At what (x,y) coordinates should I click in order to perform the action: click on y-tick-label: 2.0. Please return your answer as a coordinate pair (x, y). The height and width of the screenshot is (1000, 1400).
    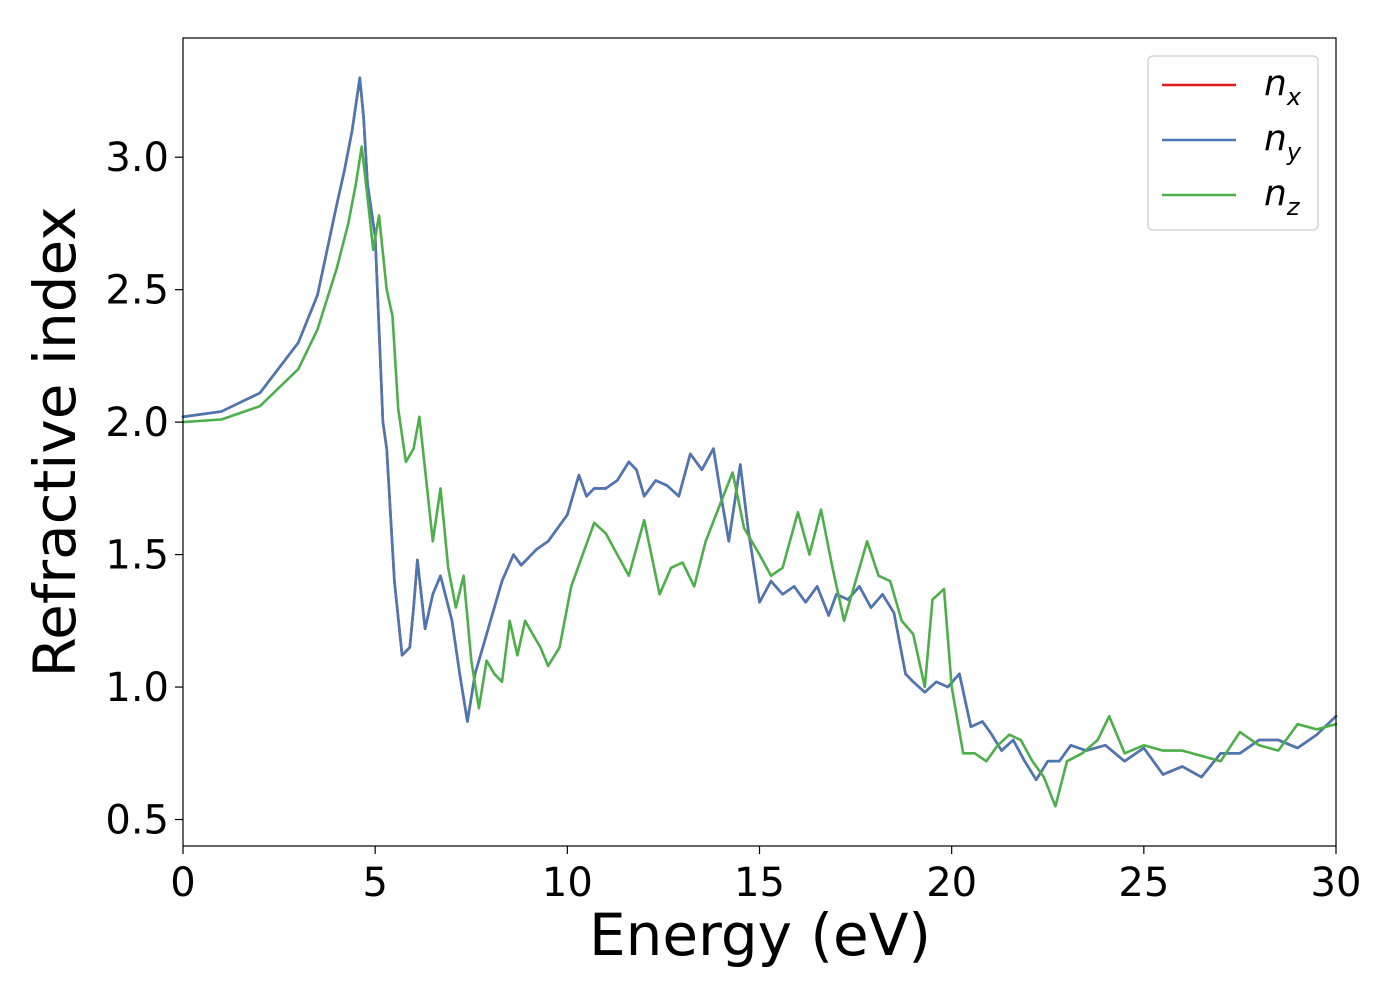
    Looking at the image, I should click on (137, 423).